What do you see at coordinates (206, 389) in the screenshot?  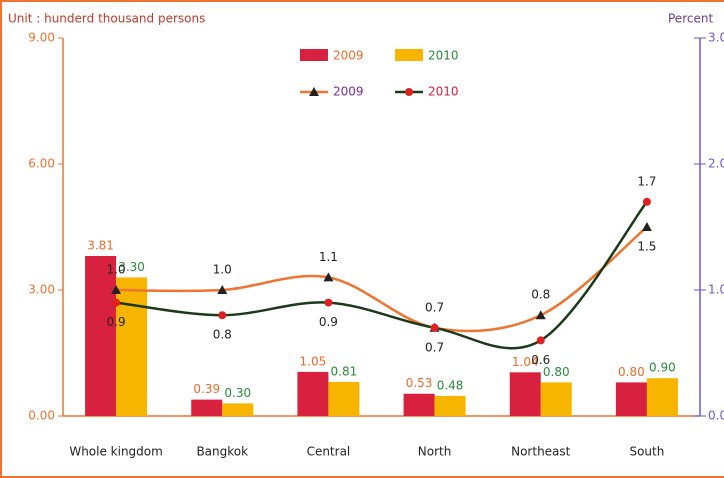 I see `bar-label: 0.39` at bounding box center [206, 389].